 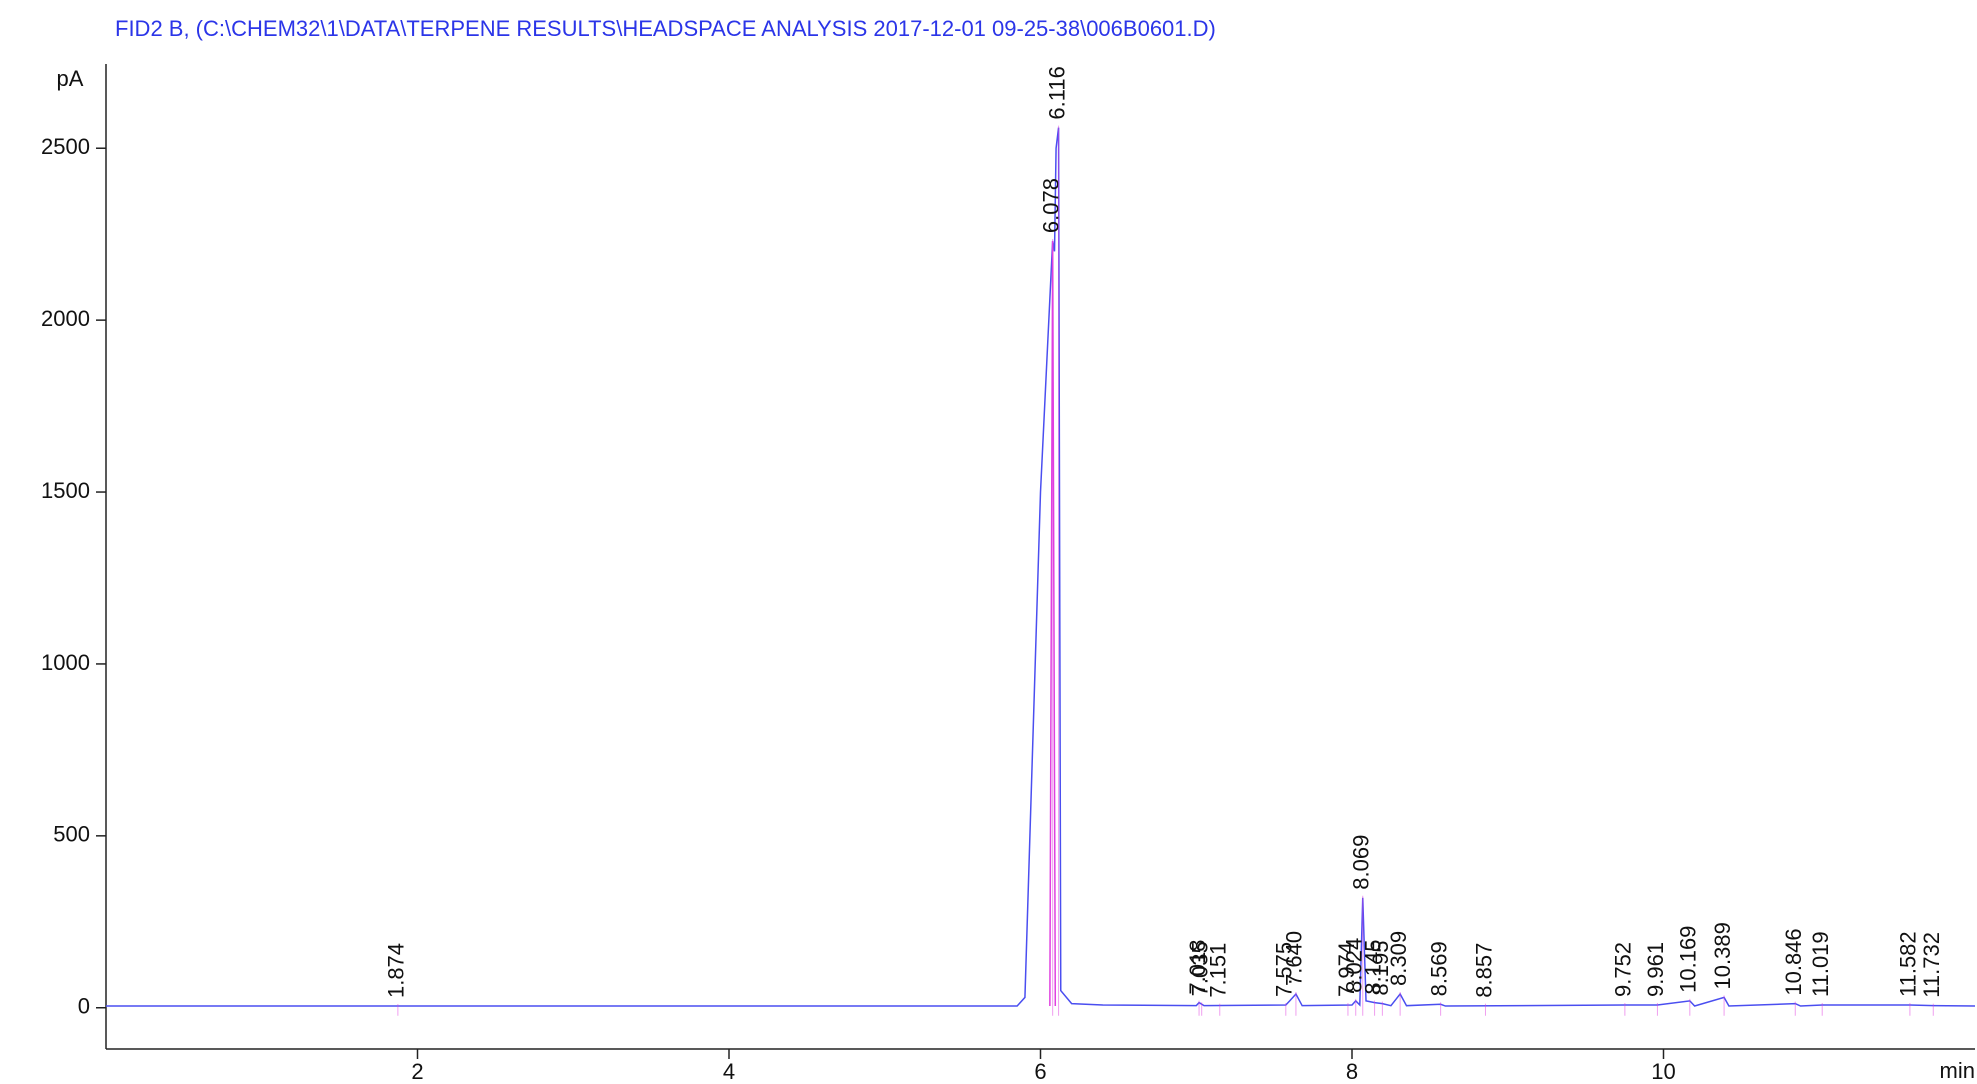 What do you see at coordinates (1218, 970) in the screenshot?
I see `peak-label: 7.151` at bounding box center [1218, 970].